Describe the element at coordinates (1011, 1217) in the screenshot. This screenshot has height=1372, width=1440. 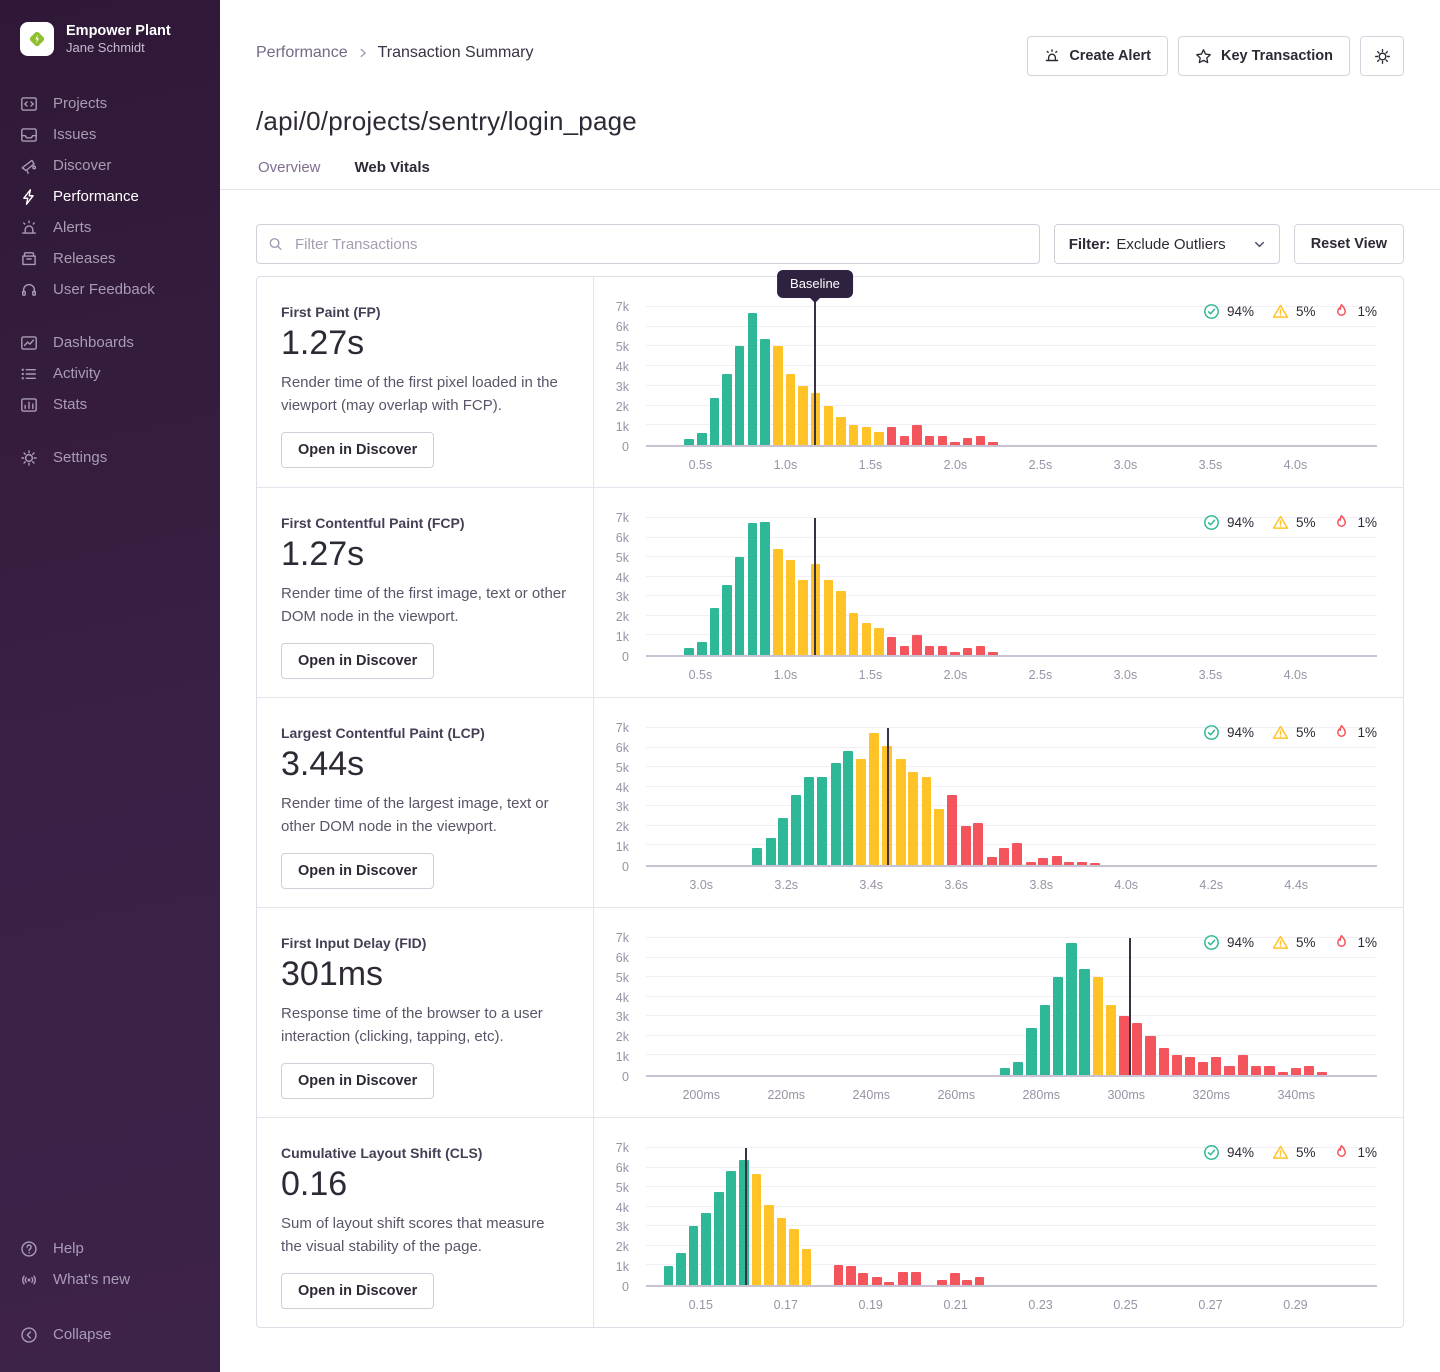
I see `plot-area` at that location.